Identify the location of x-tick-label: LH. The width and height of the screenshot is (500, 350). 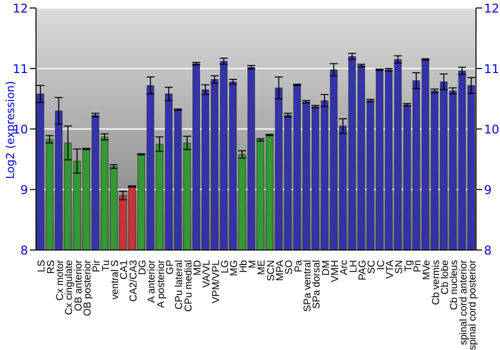
(354, 266).